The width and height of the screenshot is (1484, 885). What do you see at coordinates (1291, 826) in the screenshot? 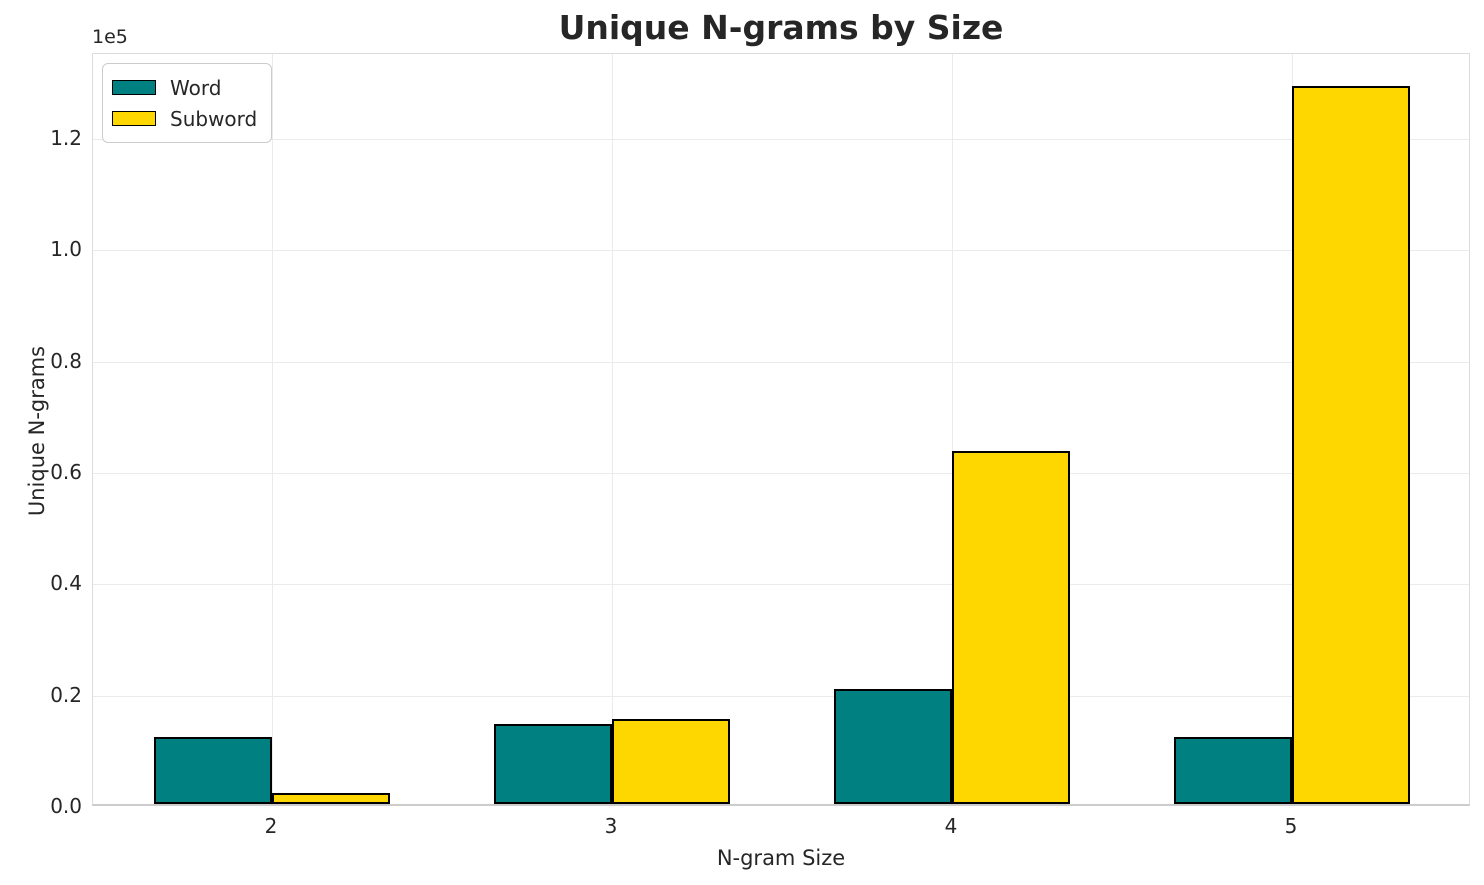
I see `x-tick-label: 5` at bounding box center [1291, 826].